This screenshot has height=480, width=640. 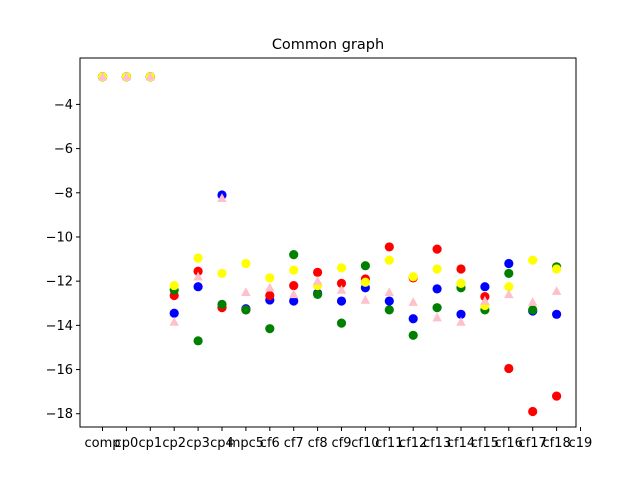 I want to click on y-tick-label: −4, so click(x=63, y=105).